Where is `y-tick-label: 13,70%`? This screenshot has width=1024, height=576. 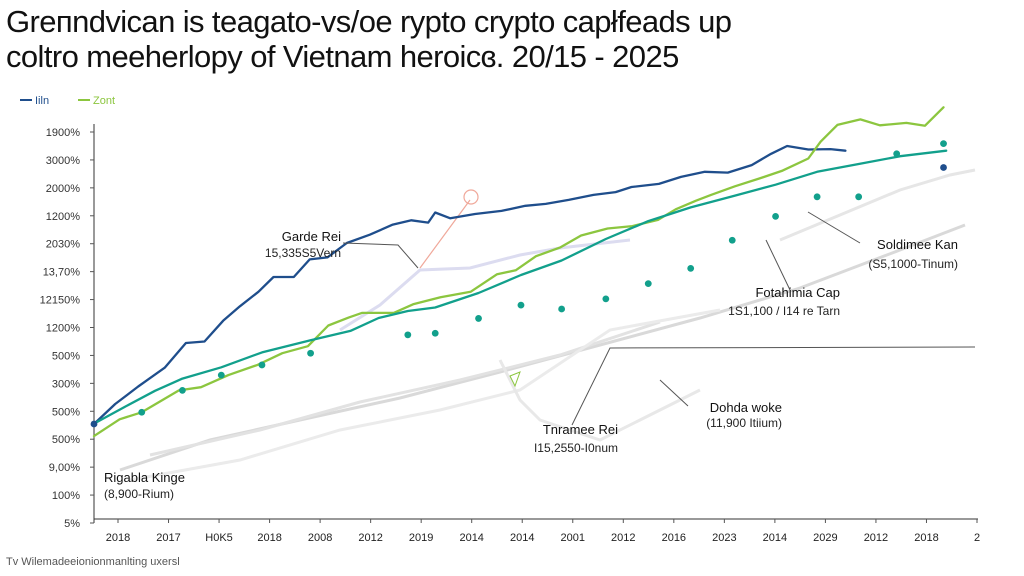
y-tick-label: 13,70% is located at coordinates (62, 273).